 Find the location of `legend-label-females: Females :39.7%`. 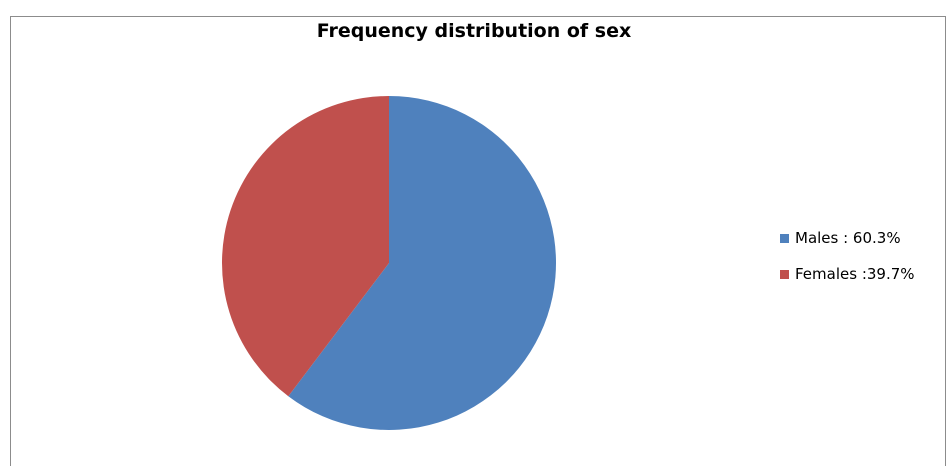

legend-label-females: Females :39.7% is located at coordinates (855, 274).